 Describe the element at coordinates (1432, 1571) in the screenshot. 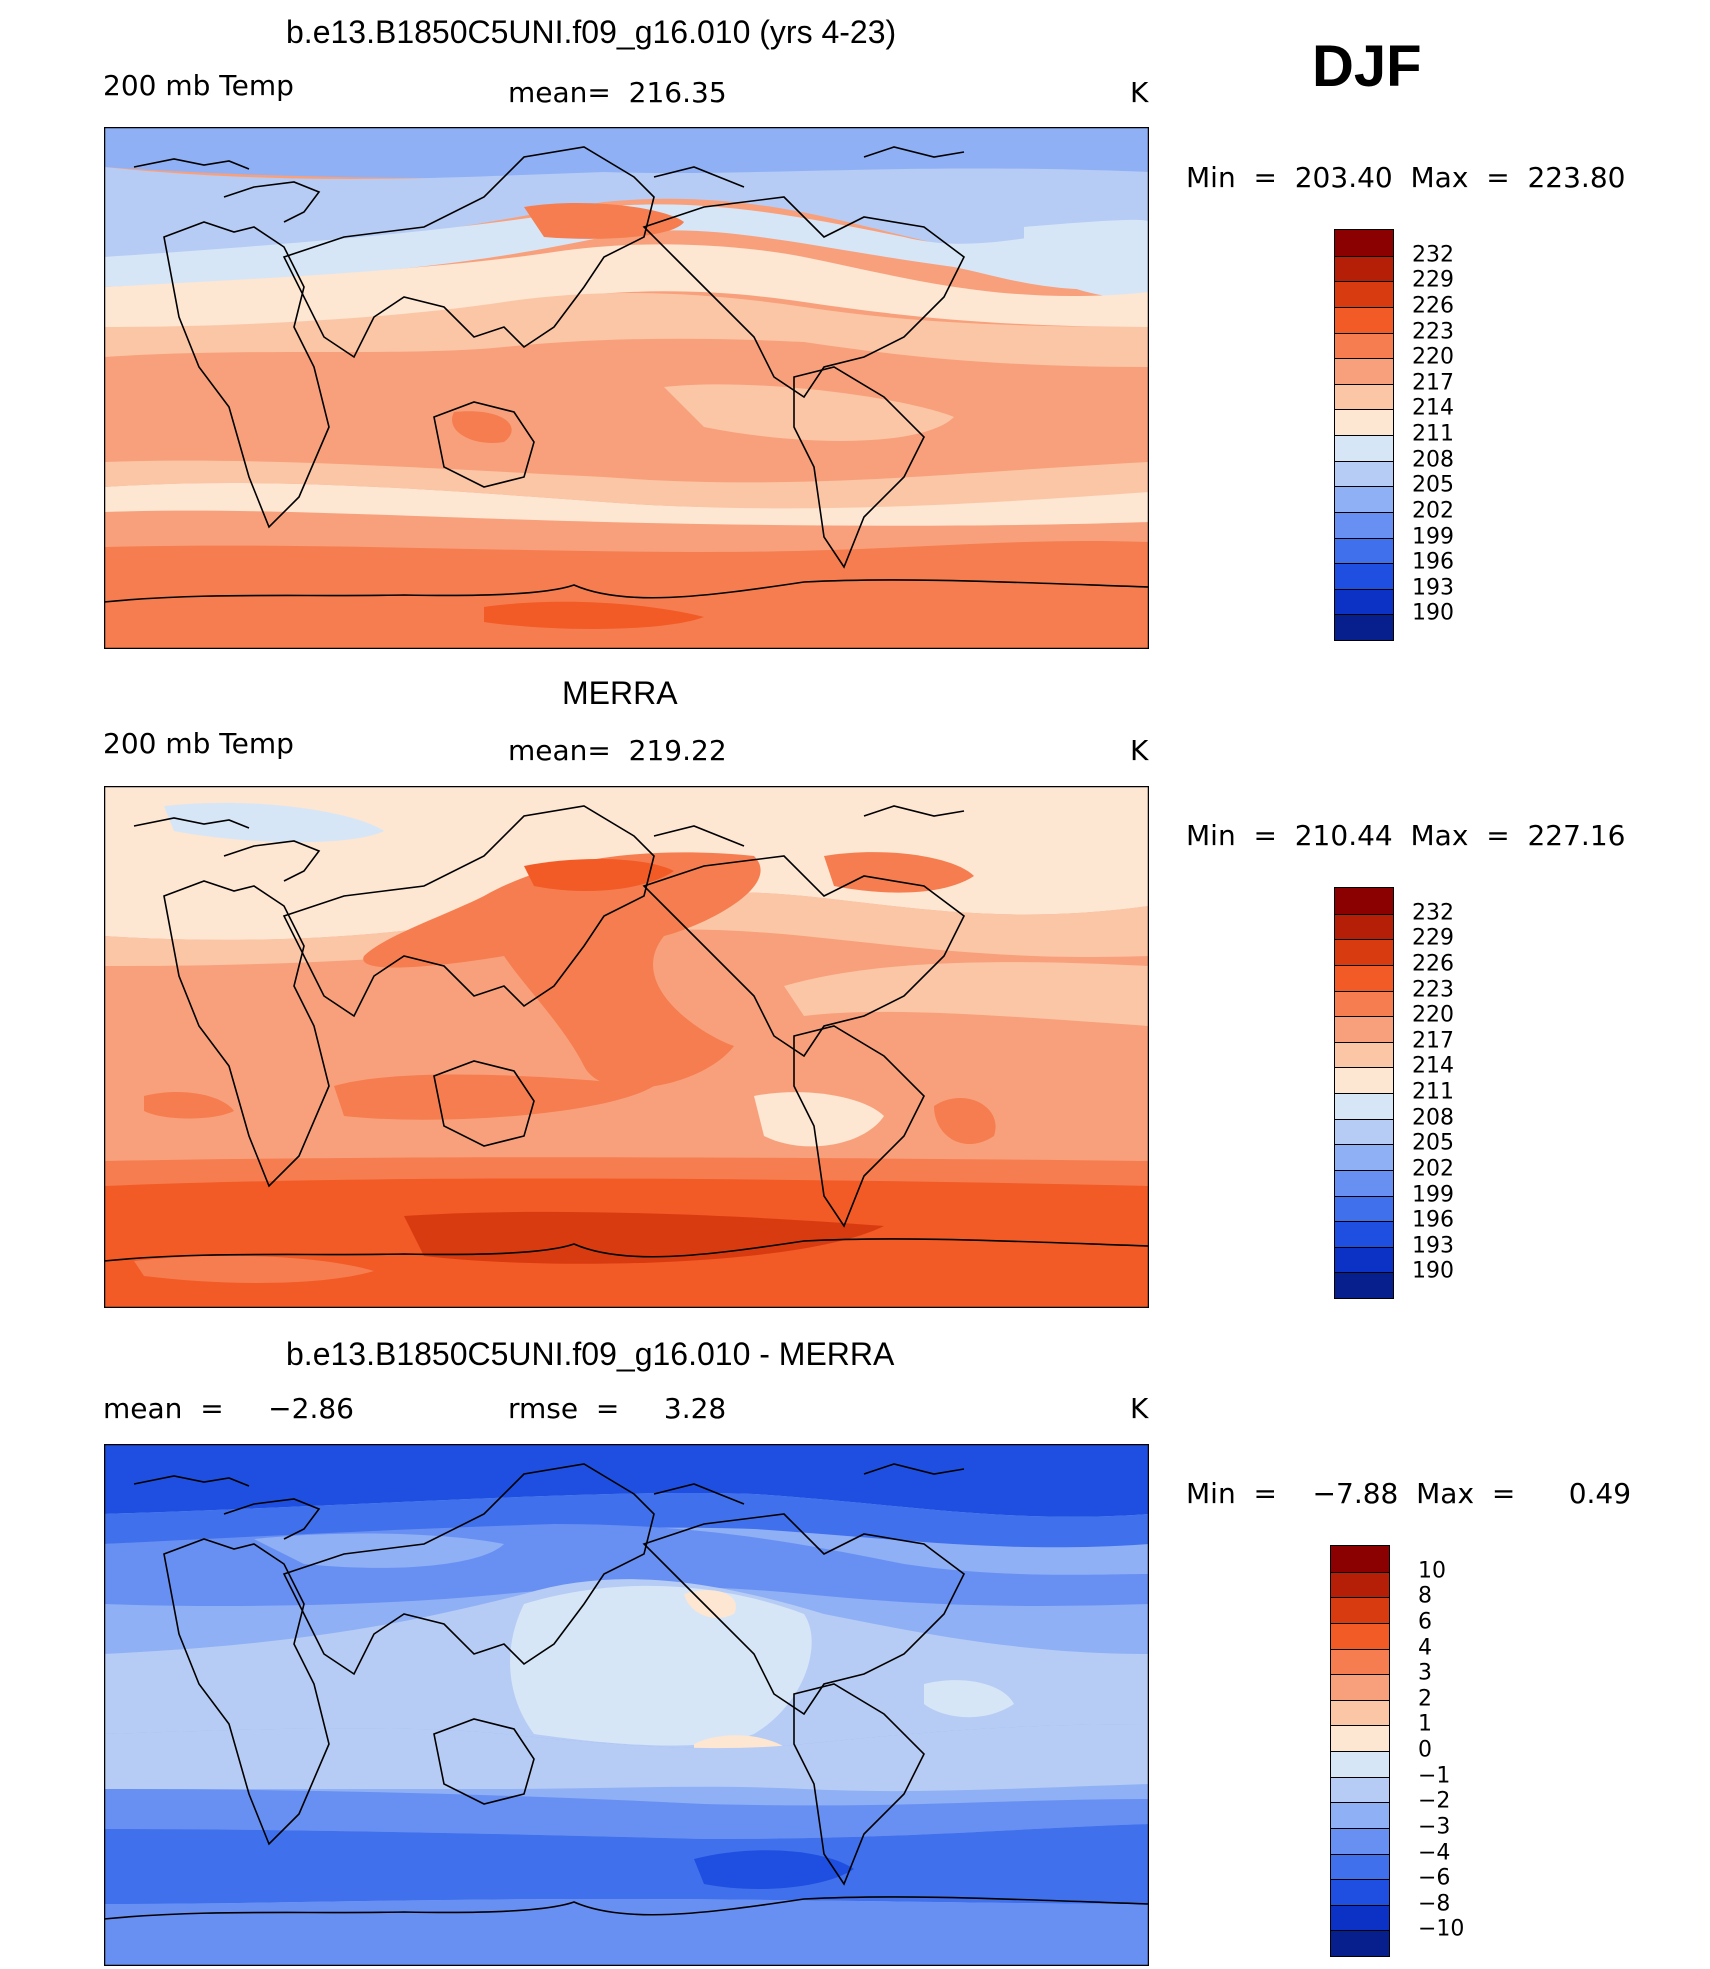

I see `panel-3-colorbar-label: 10` at that location.